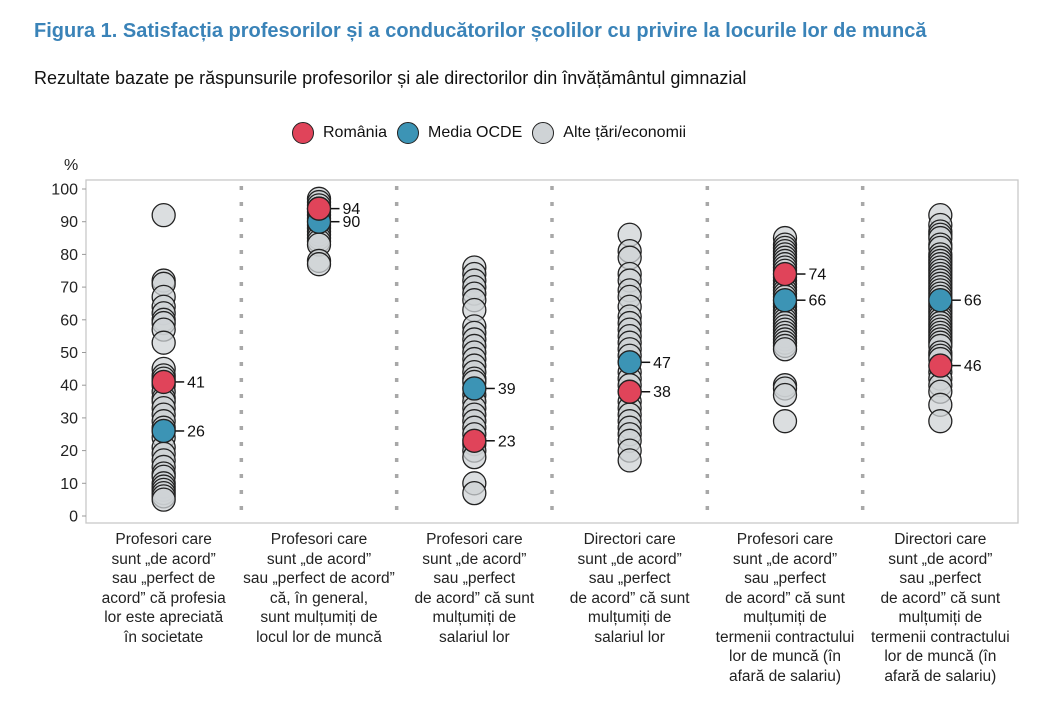 The image size is (1057, 712). I want to click on legend-item-romania: România, so click(339, 133).